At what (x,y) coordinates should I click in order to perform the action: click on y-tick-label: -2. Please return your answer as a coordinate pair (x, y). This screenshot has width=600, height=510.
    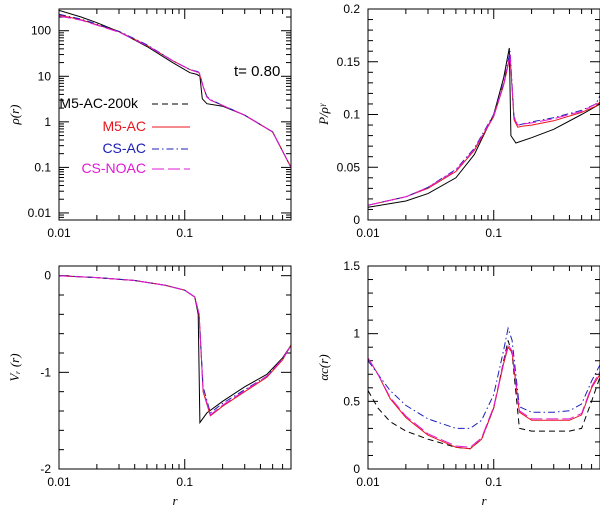
    Looking at the image, I should click on (45, 469).